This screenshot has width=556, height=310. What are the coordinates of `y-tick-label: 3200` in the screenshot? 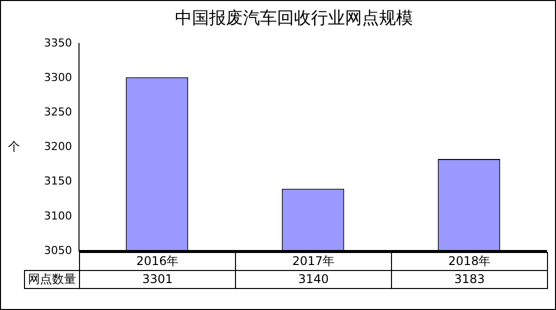 It's located at (58, 147).